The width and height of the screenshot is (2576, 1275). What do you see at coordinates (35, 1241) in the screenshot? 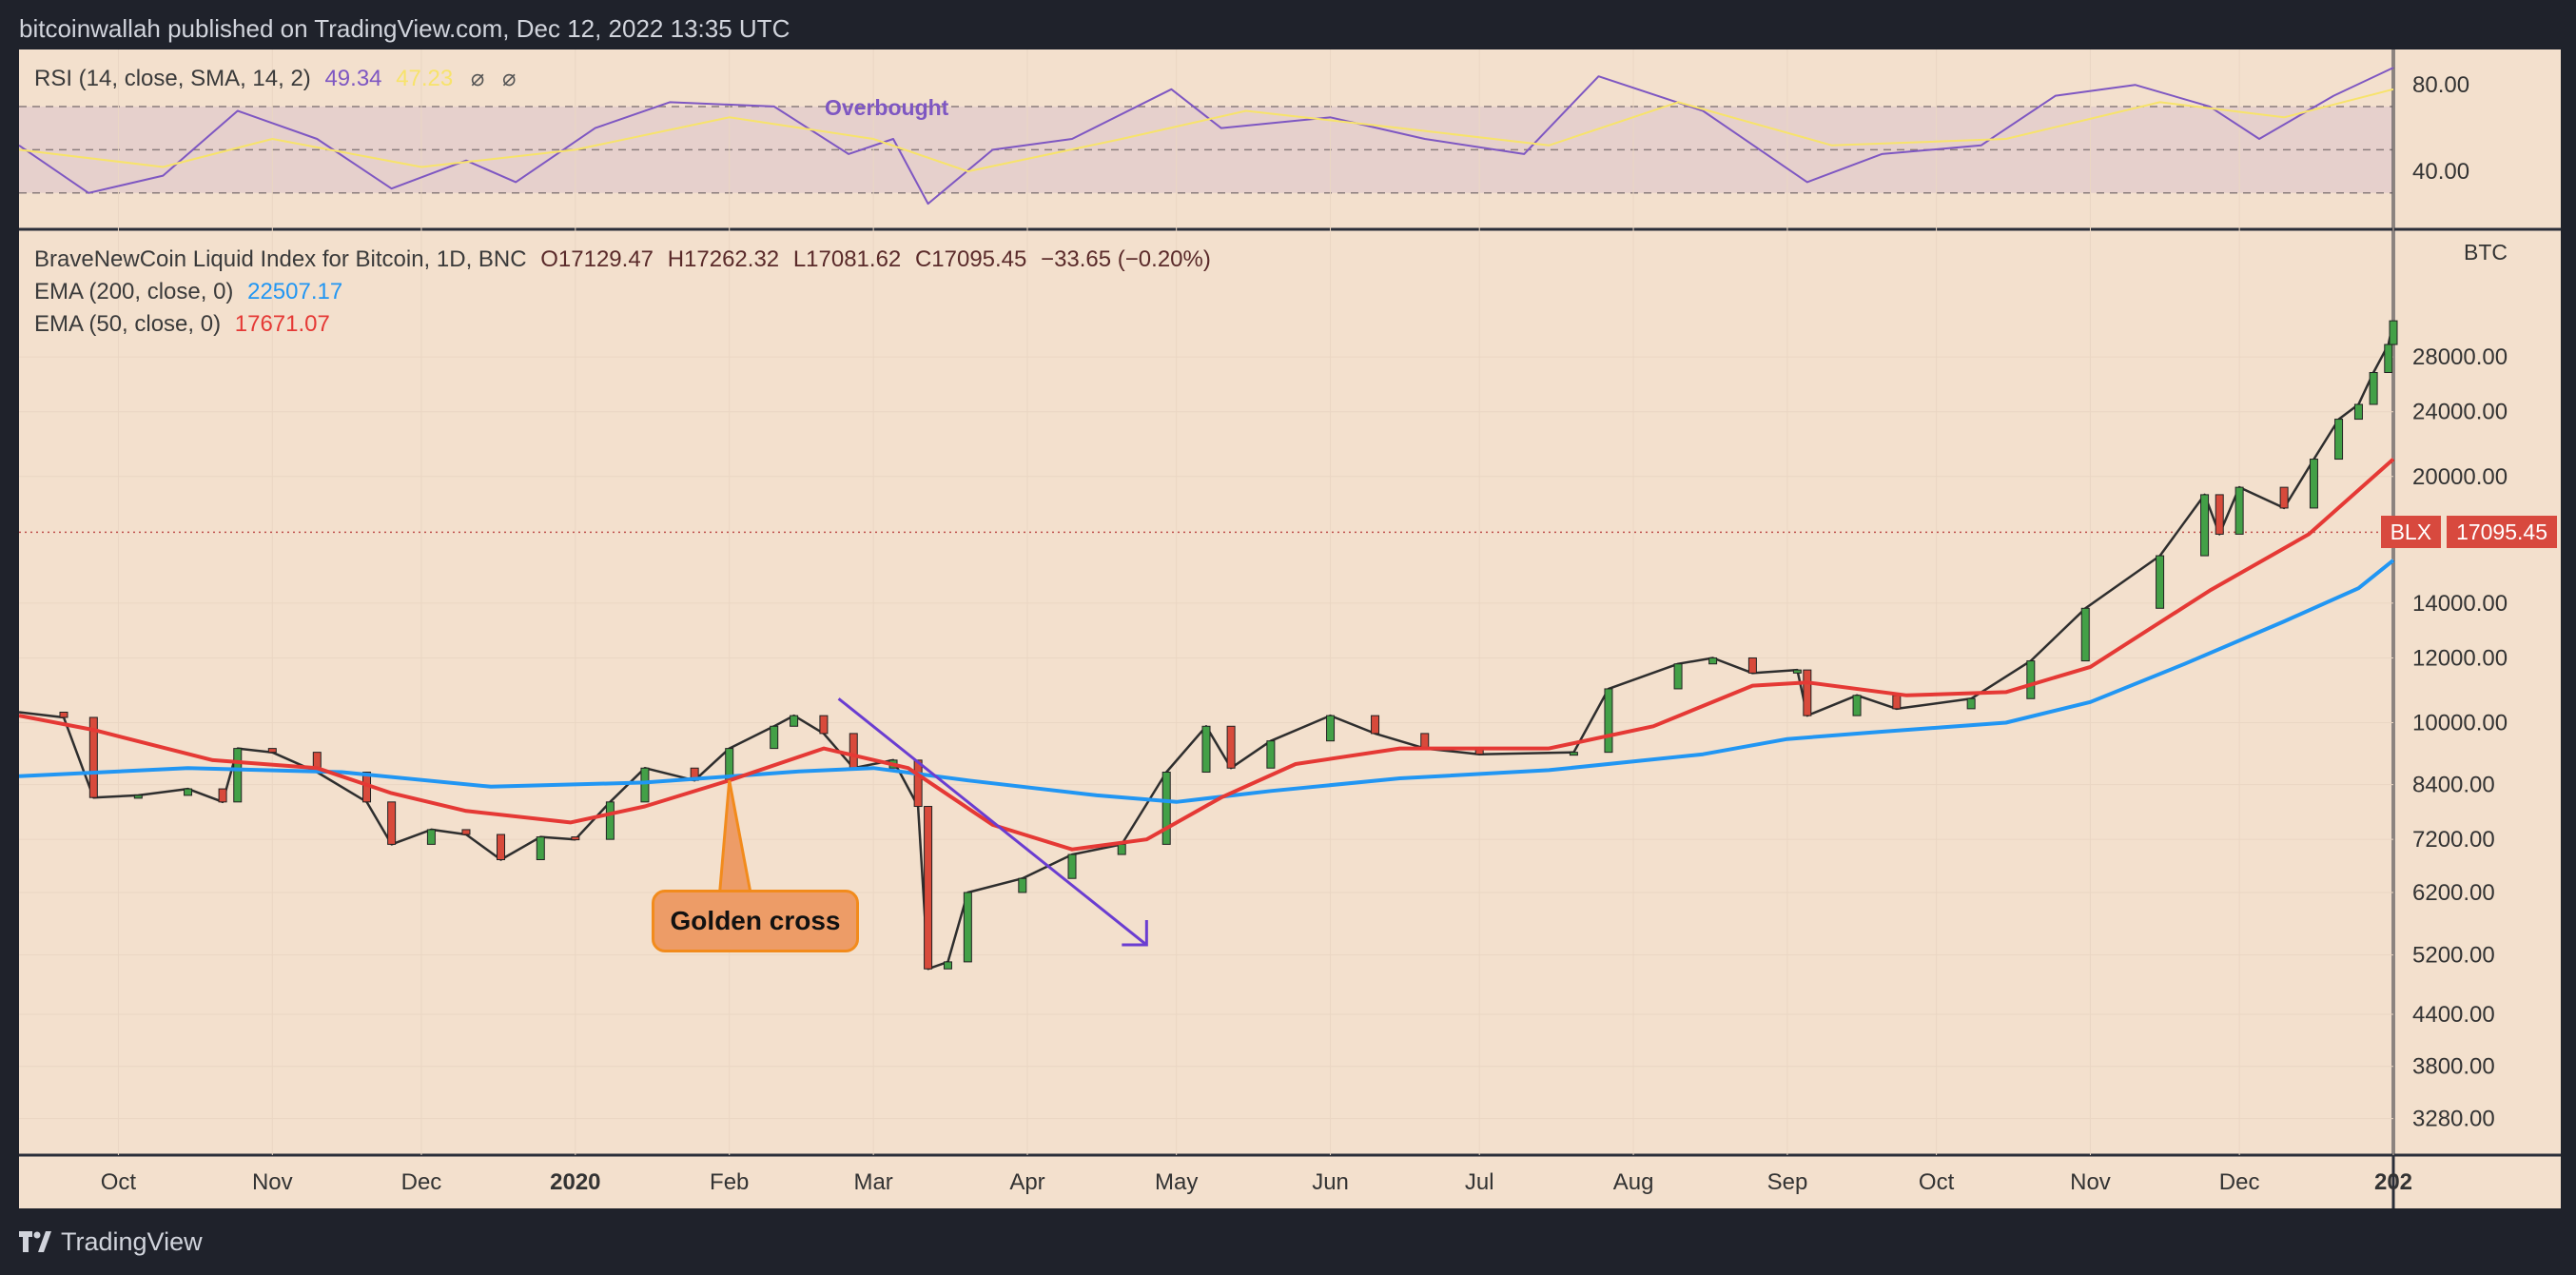
I see `tradingview-logo-icon` at bounding box center [35, 1241].